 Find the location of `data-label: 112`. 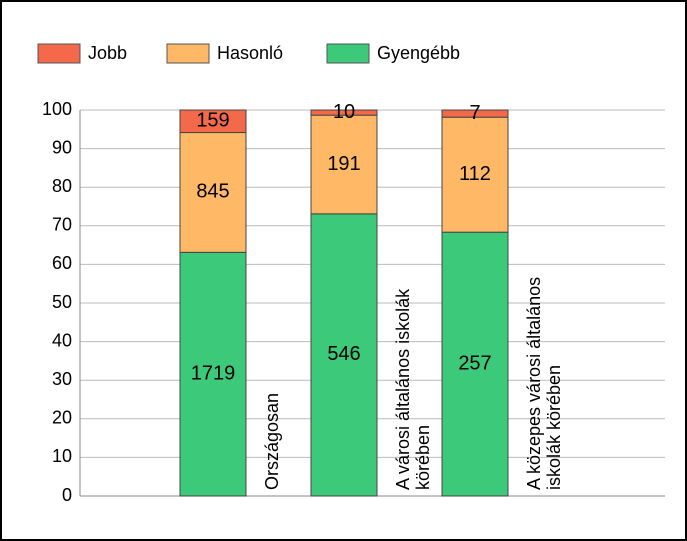

data-label: 112 is located at coordinates (475, 174).